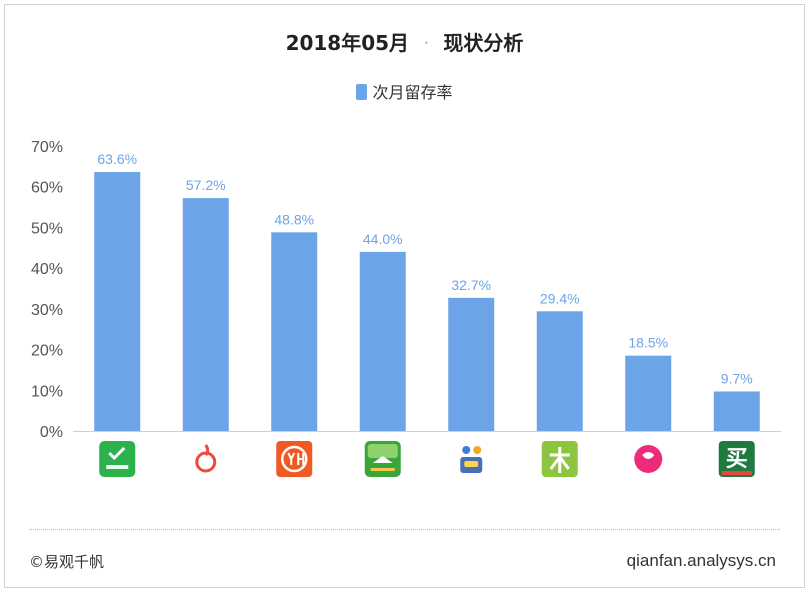 The width and height of the screenshot is (811, 594). What do you see at coordinates (483, 43) in the screenshot?
I see `title-text: 现状分析` at bounding box center [483, 43].